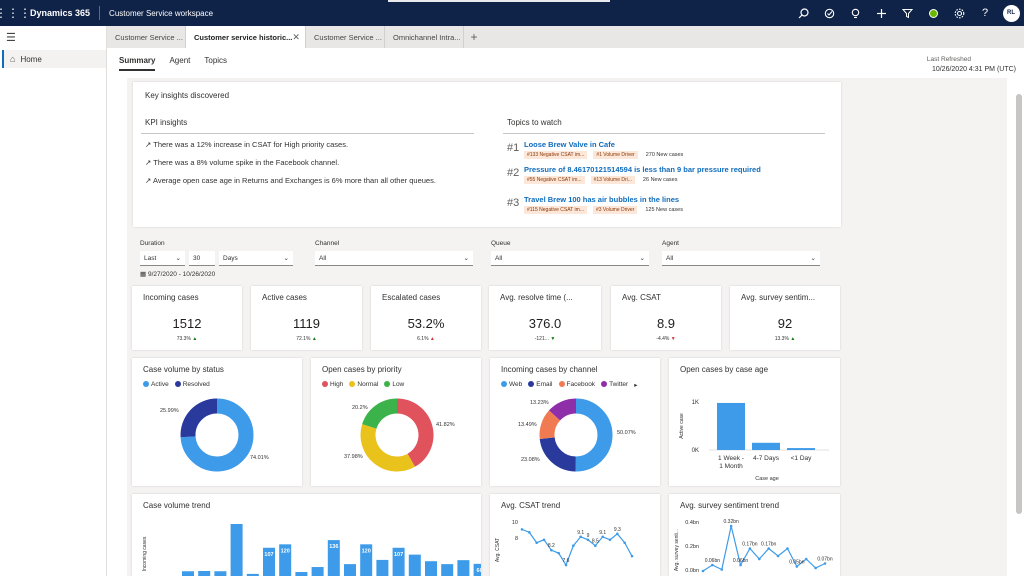 This screenshot has width=1024, height=576. I want to click on data-label: 25.99%, so click(169, 411).